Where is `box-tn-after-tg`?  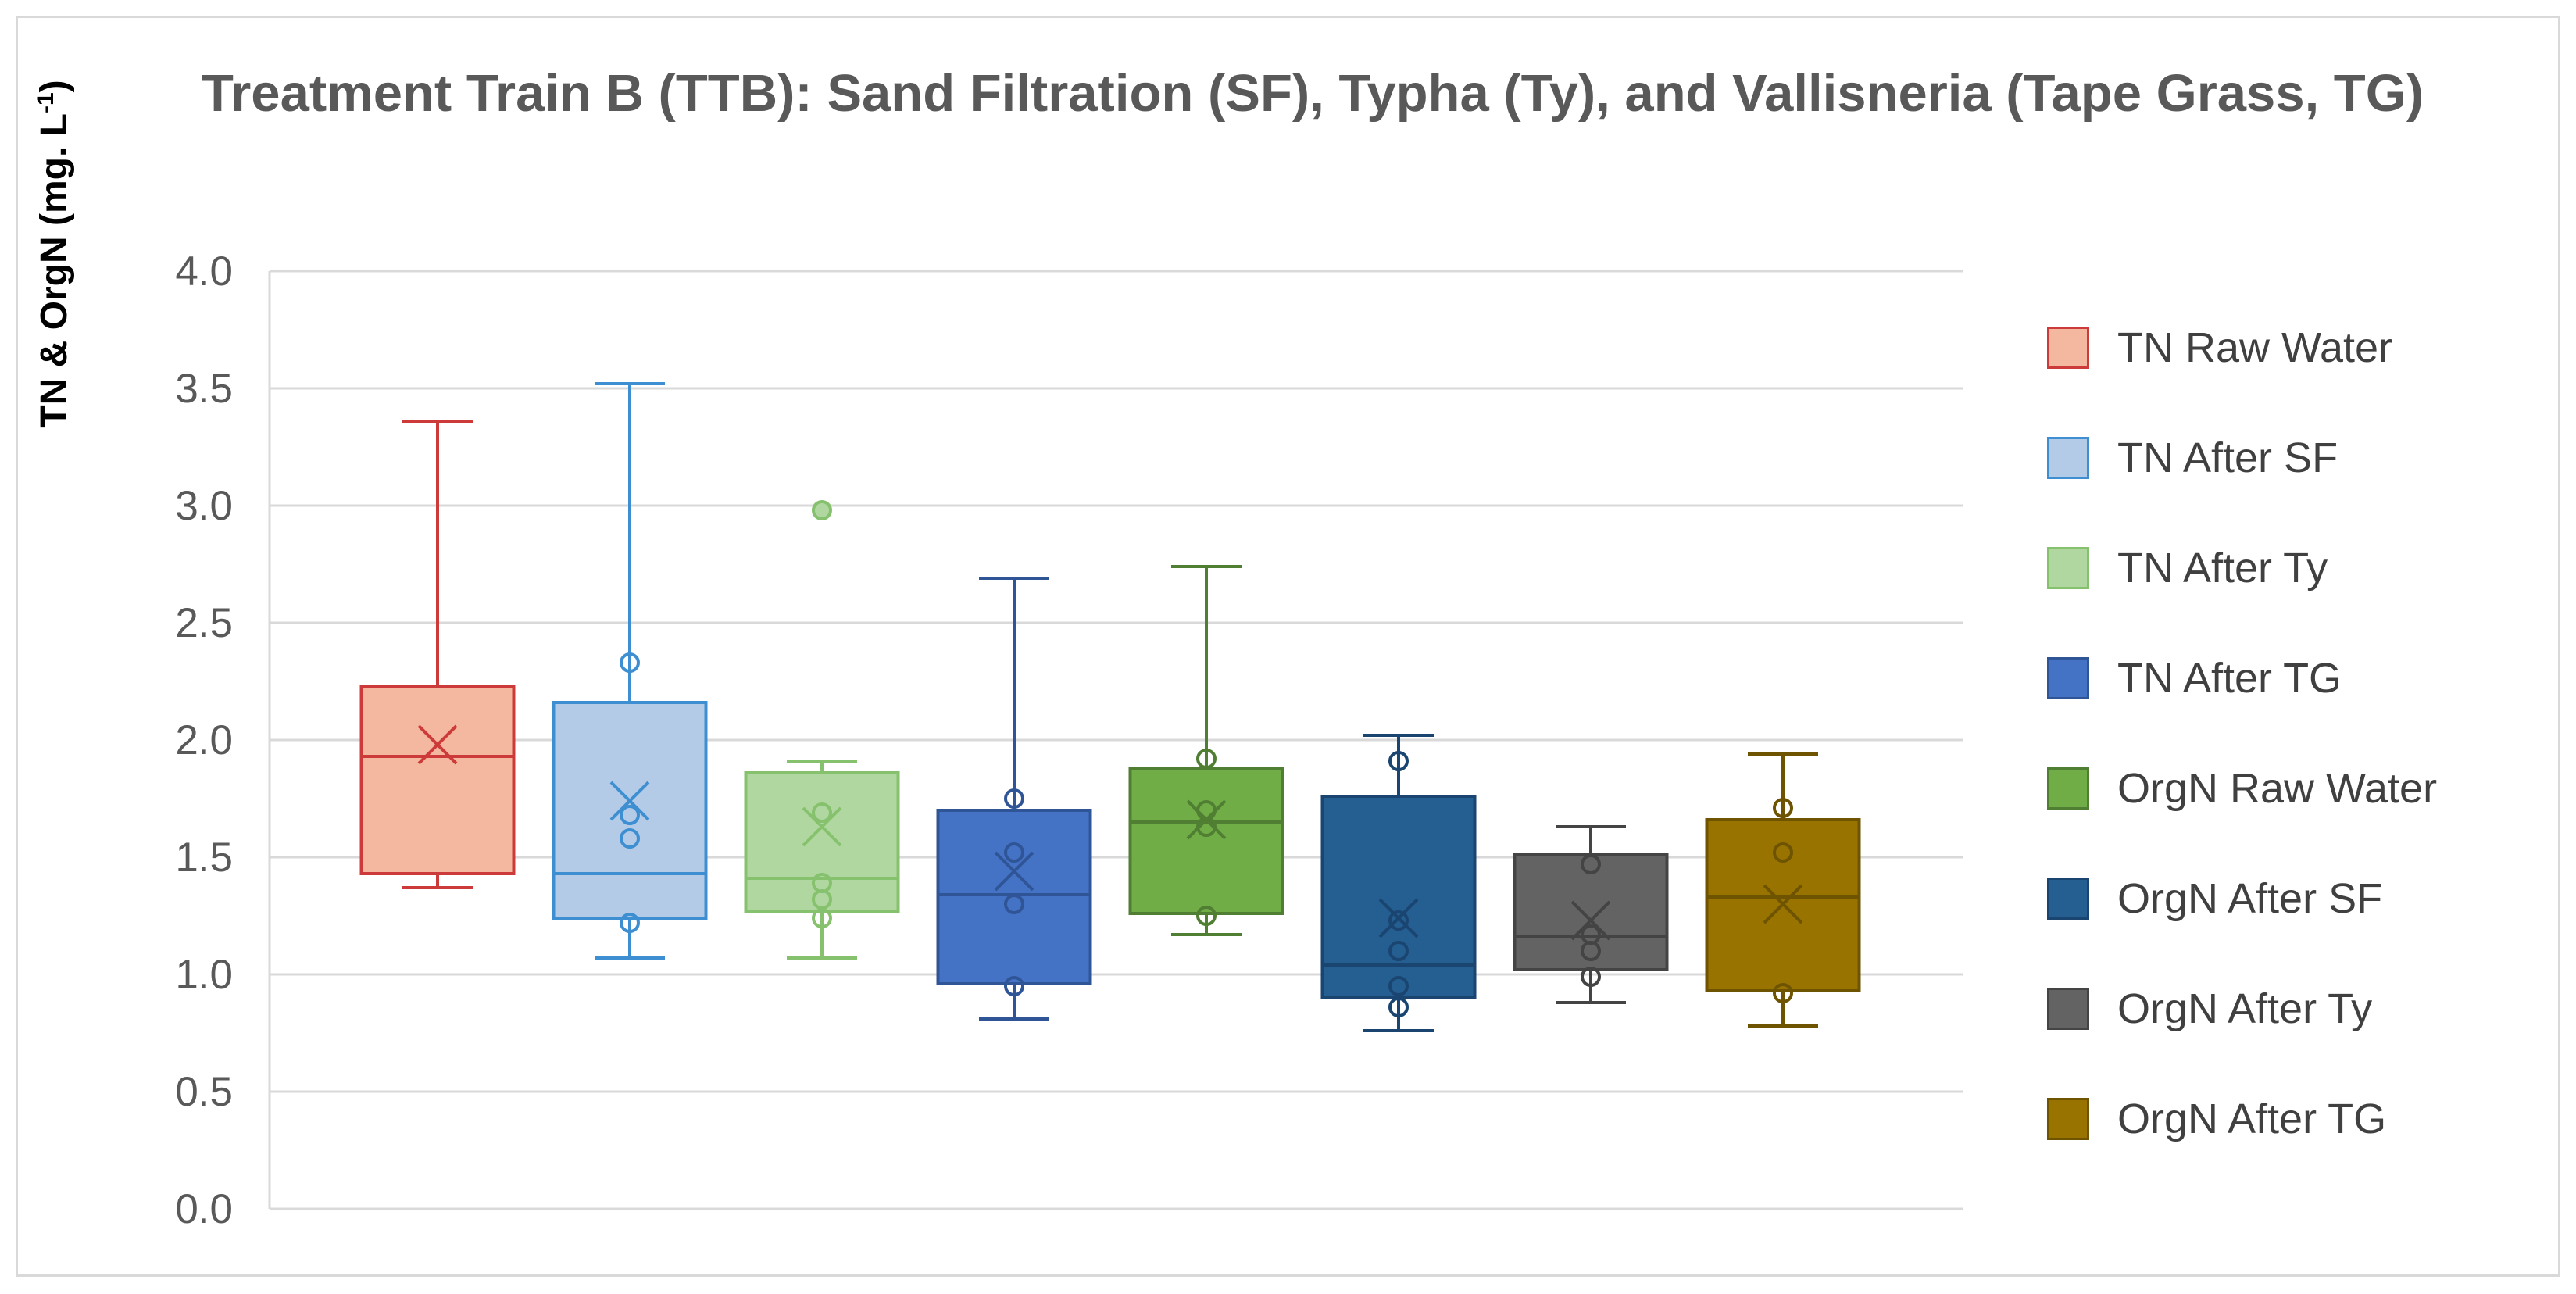 box-tn-after-tg is located at coordinates (1014, 799).